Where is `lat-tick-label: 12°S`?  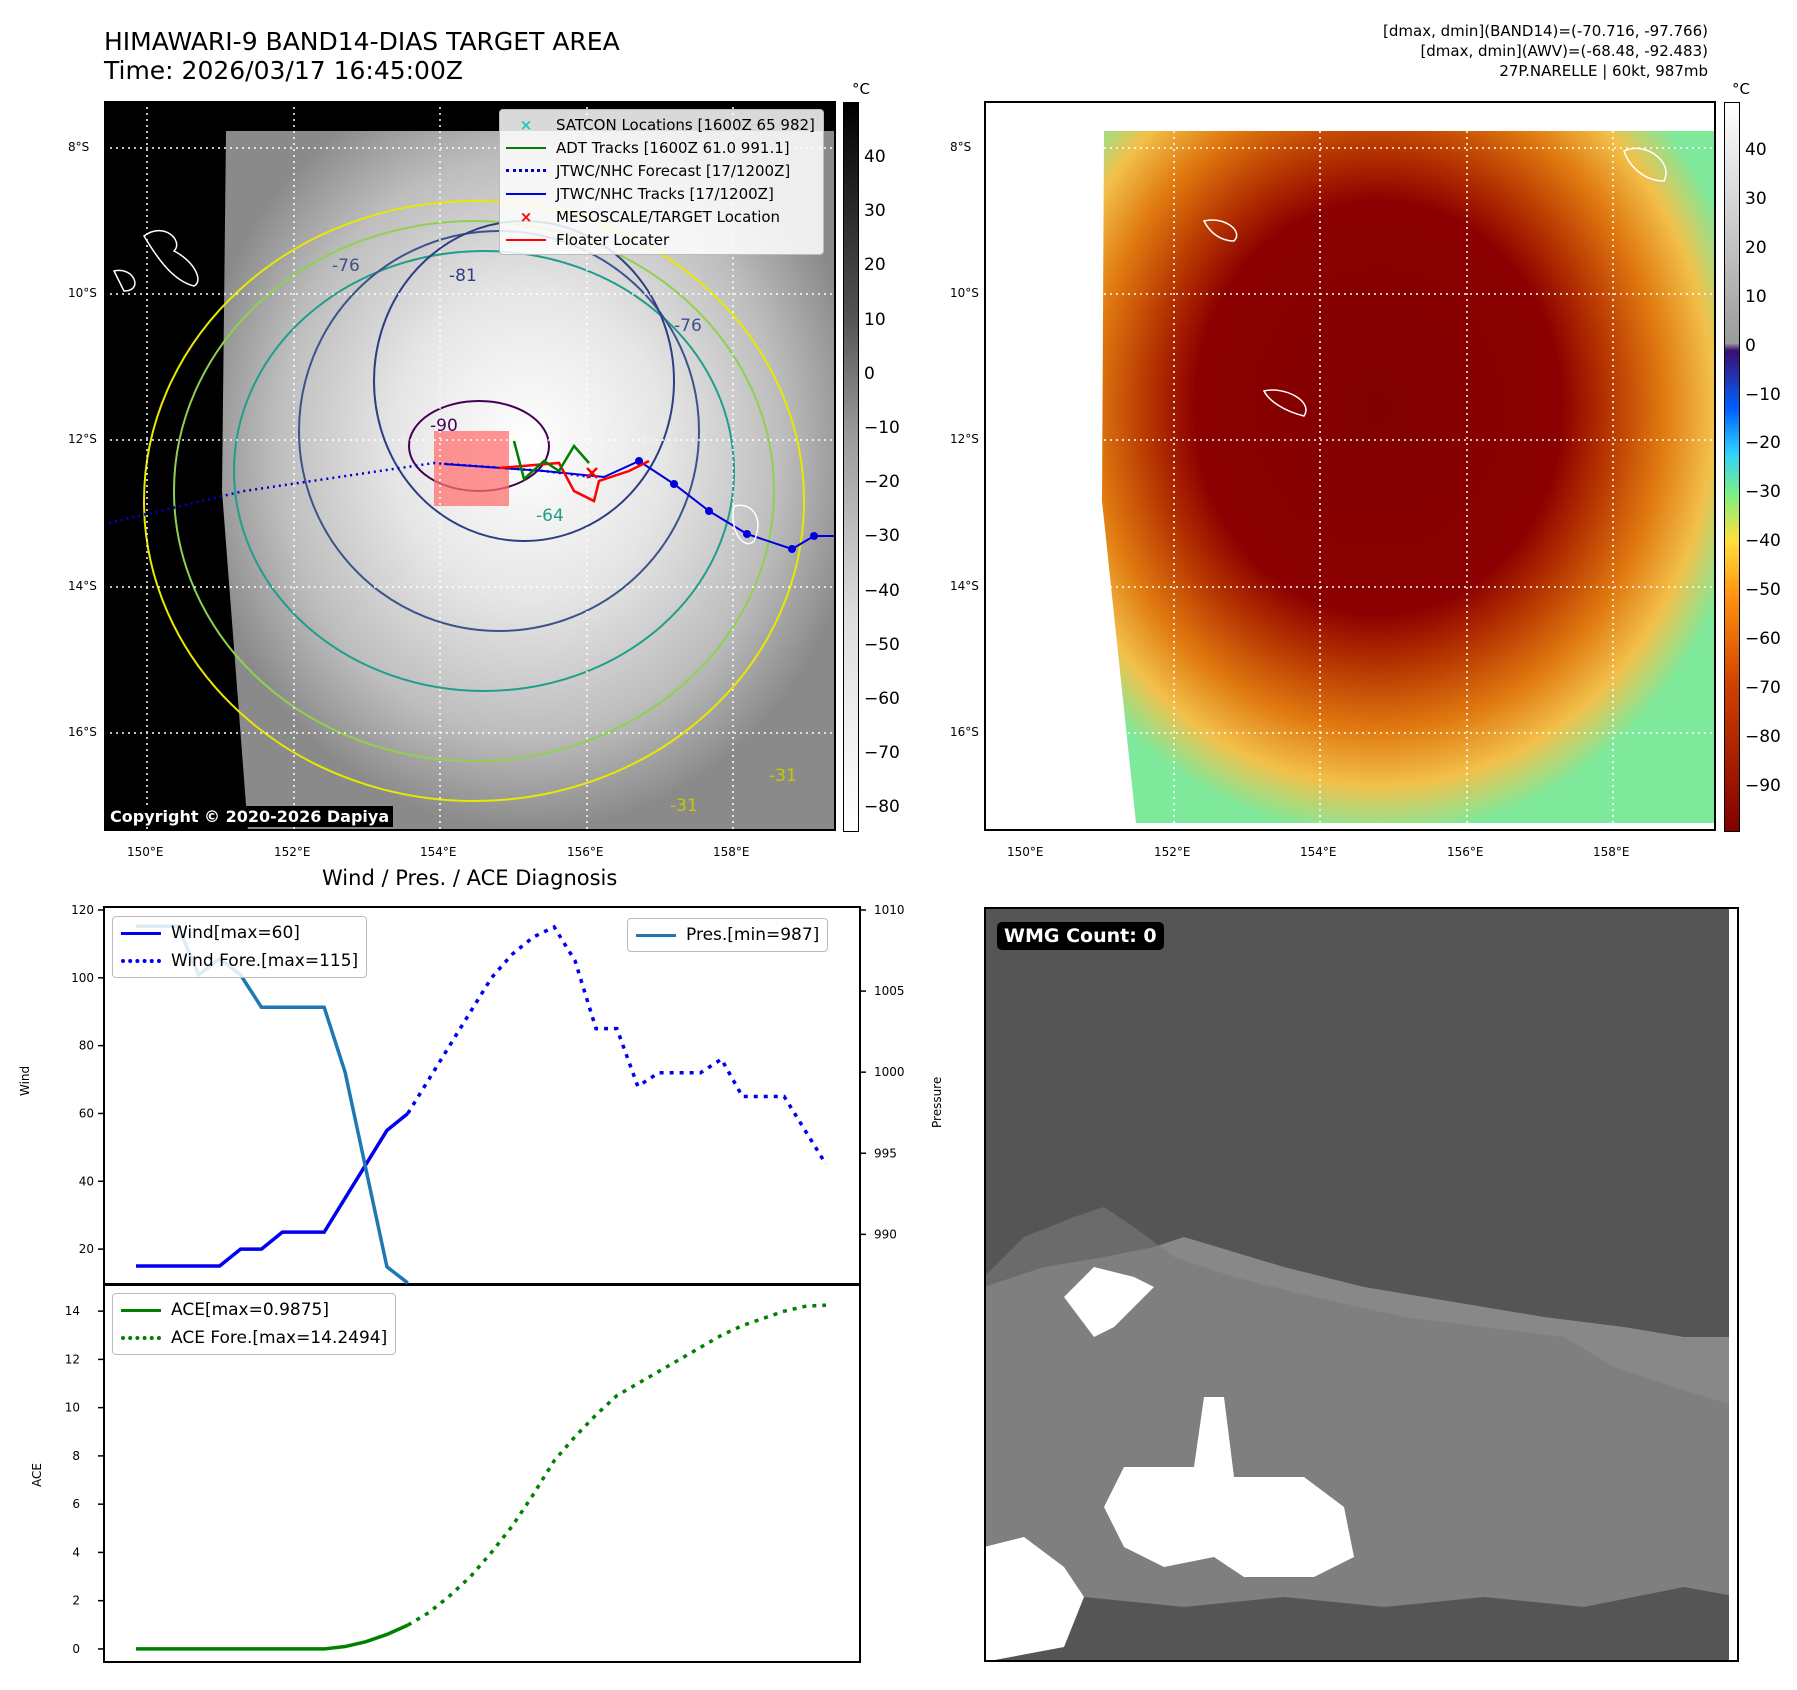 lat-tick-label: 12°S is located at coordinates (82, 439).